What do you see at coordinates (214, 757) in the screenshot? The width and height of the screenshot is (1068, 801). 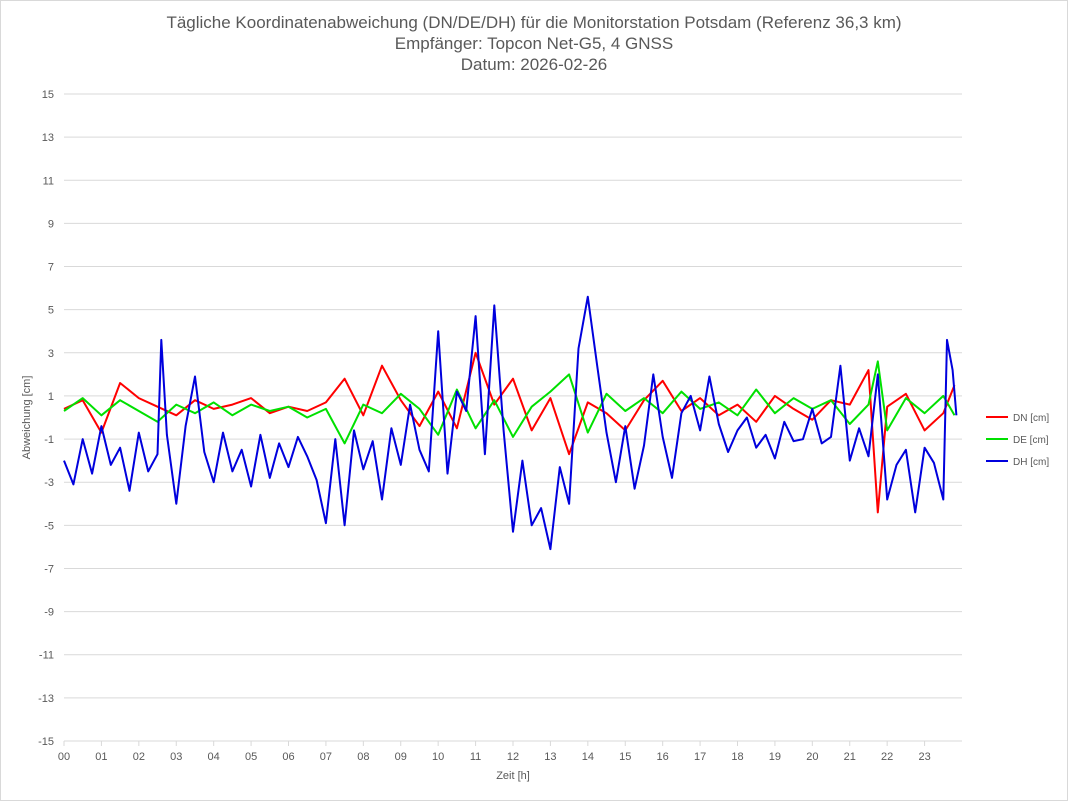 I see `x-tick-label: 04` at bounding box center [214, 757].